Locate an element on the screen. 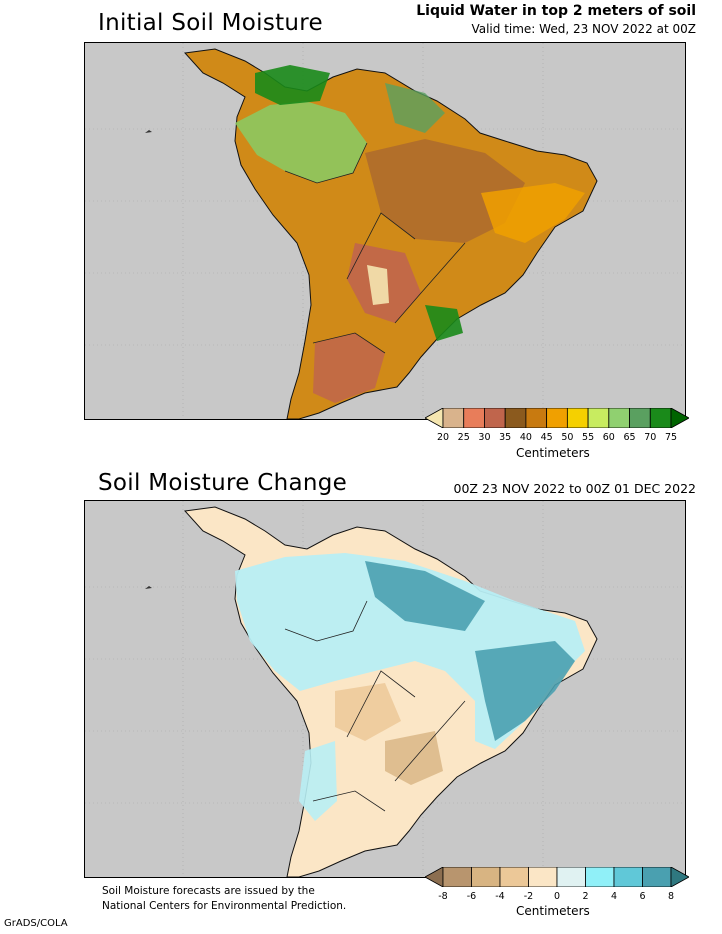 The image size is (722, 934). panel1-title: Initial Soil Moisture is located at coordinates (211, 23).